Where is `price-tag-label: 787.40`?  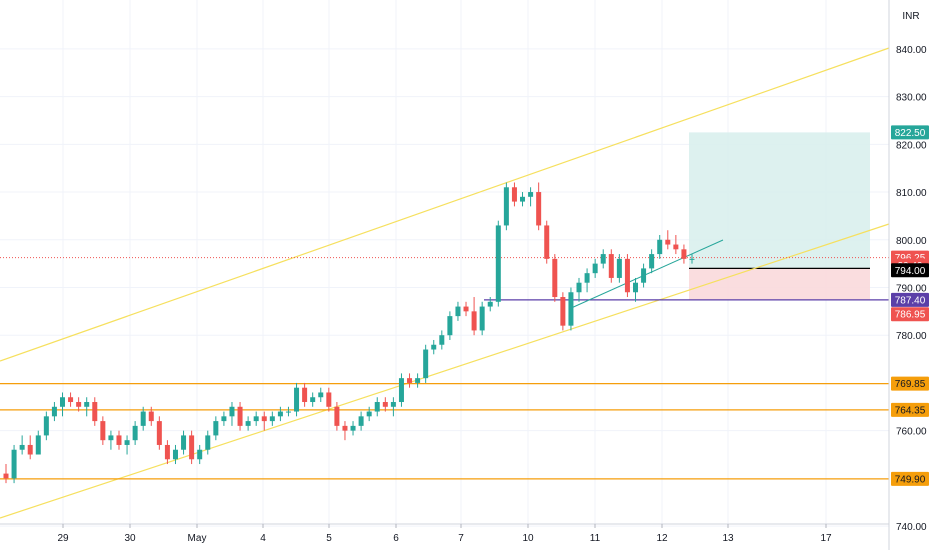
price-tag-label: 787.40 is located at coordinates (910, 300).